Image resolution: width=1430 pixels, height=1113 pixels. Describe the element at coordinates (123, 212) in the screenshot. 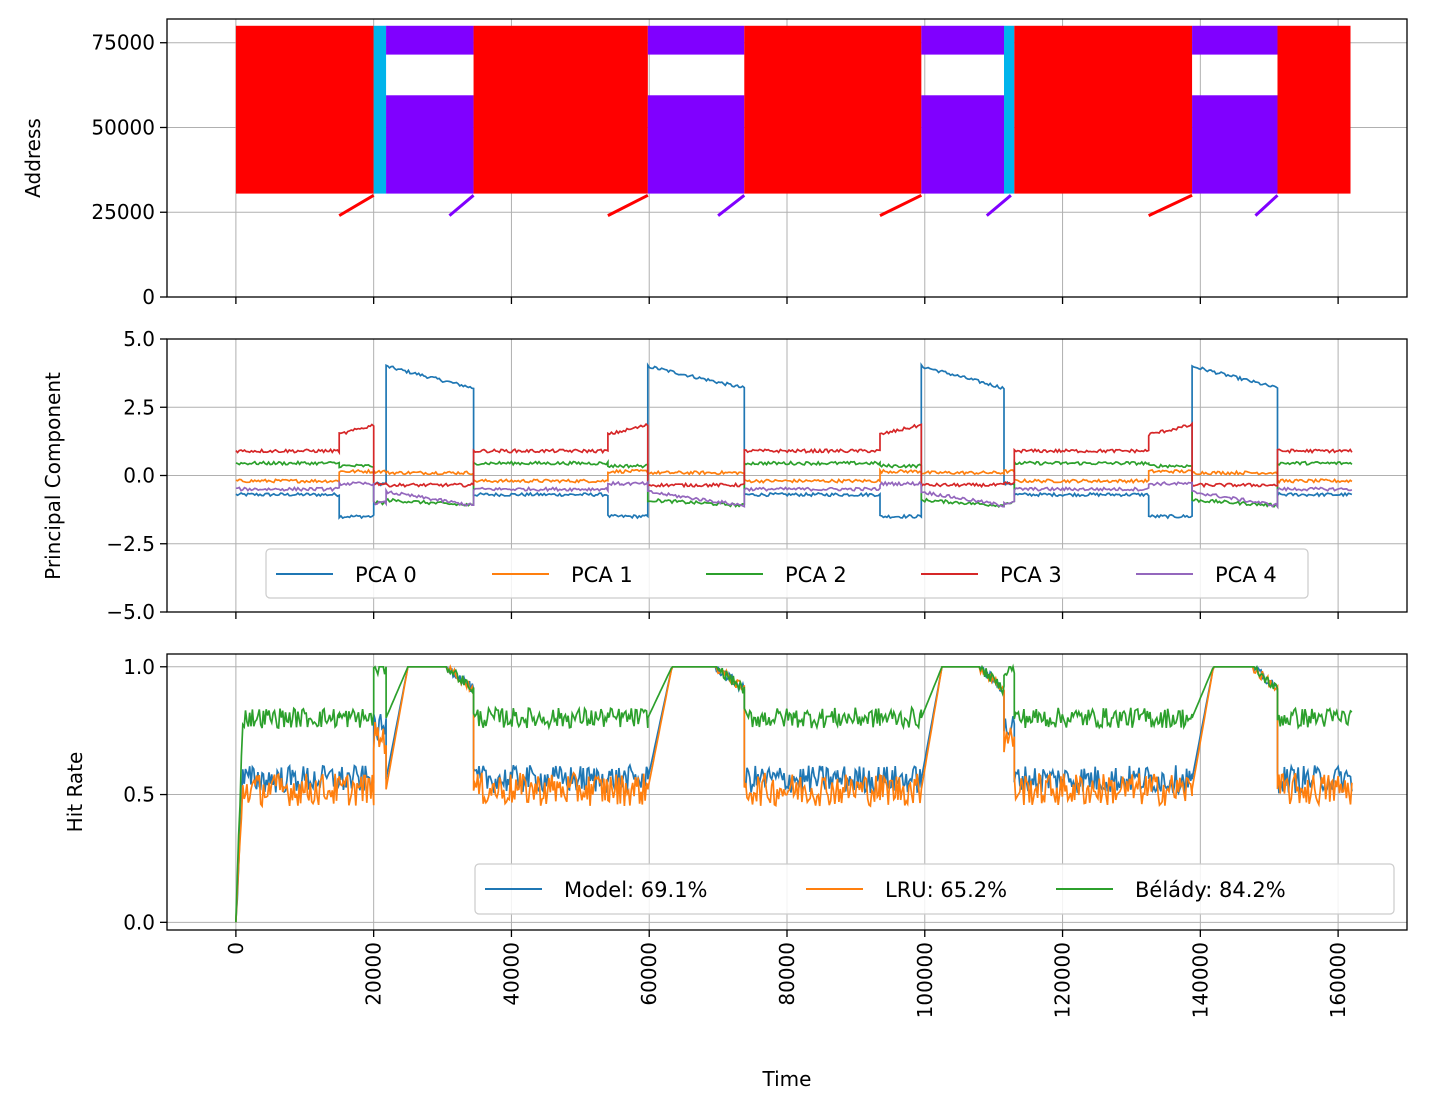

I see `address-y-tick-label: 25000` at that location.